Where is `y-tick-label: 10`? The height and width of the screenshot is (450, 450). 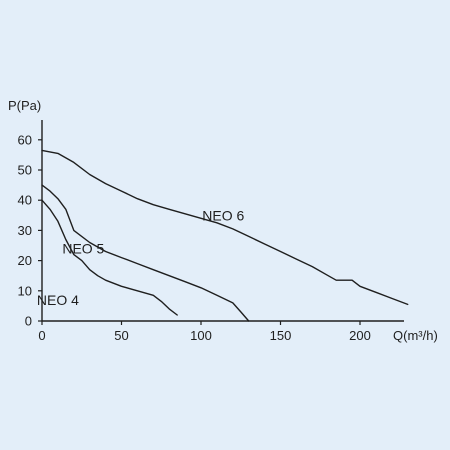 y-tick-label: 10 is located at coordinates (25, 290).